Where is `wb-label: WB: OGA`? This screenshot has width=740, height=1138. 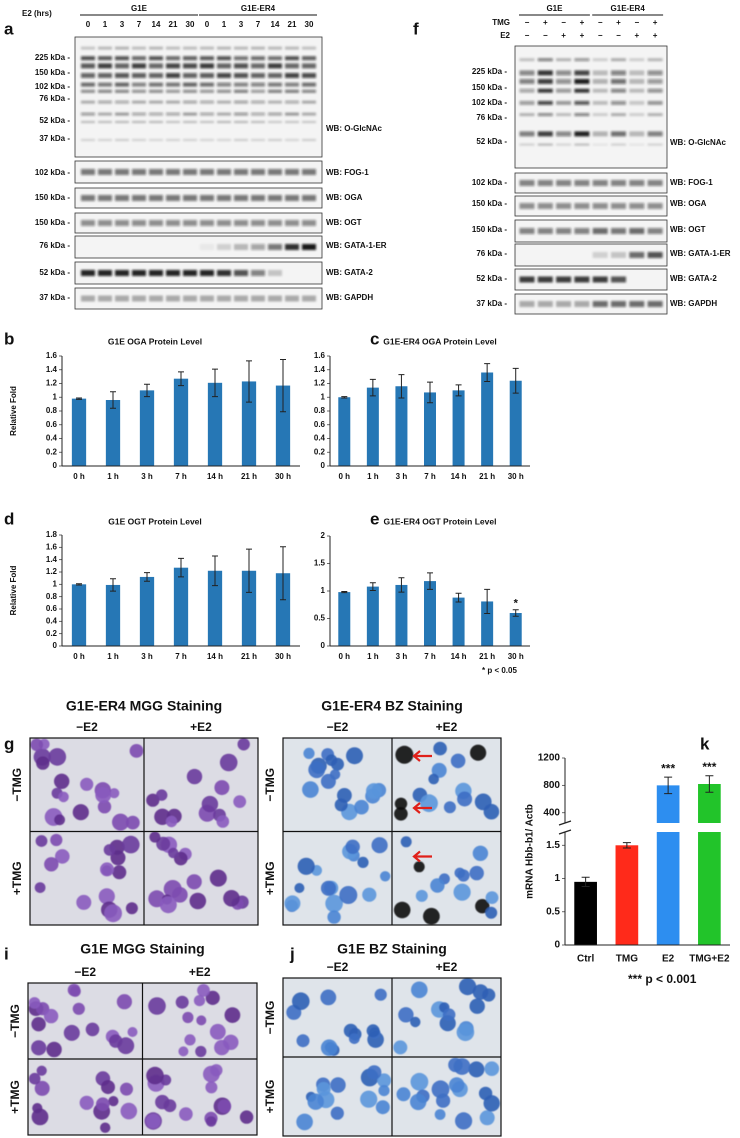 wb-label: WB: OGA is located at coordinates (688, 203).